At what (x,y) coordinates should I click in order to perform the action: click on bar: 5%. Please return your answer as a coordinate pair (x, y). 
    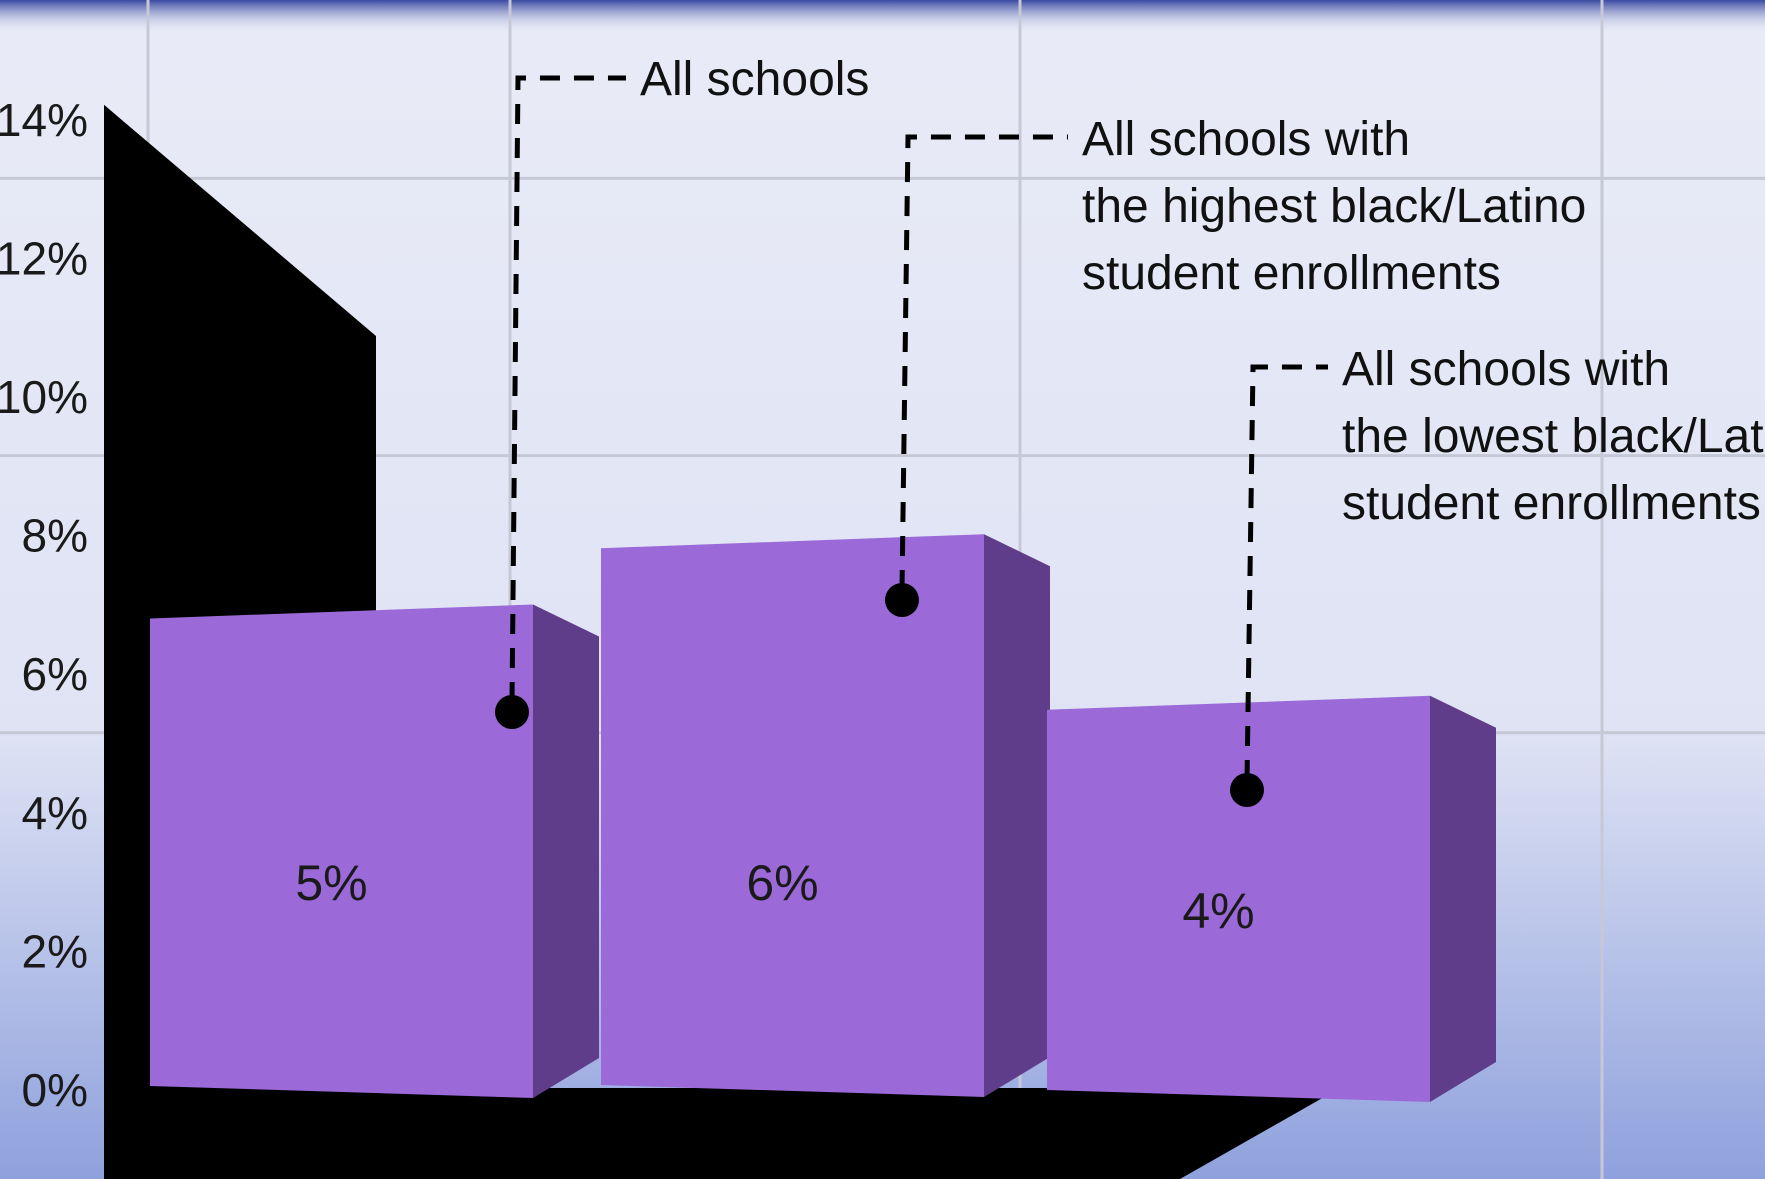
    Looking at the image, I should click on (374, 851).